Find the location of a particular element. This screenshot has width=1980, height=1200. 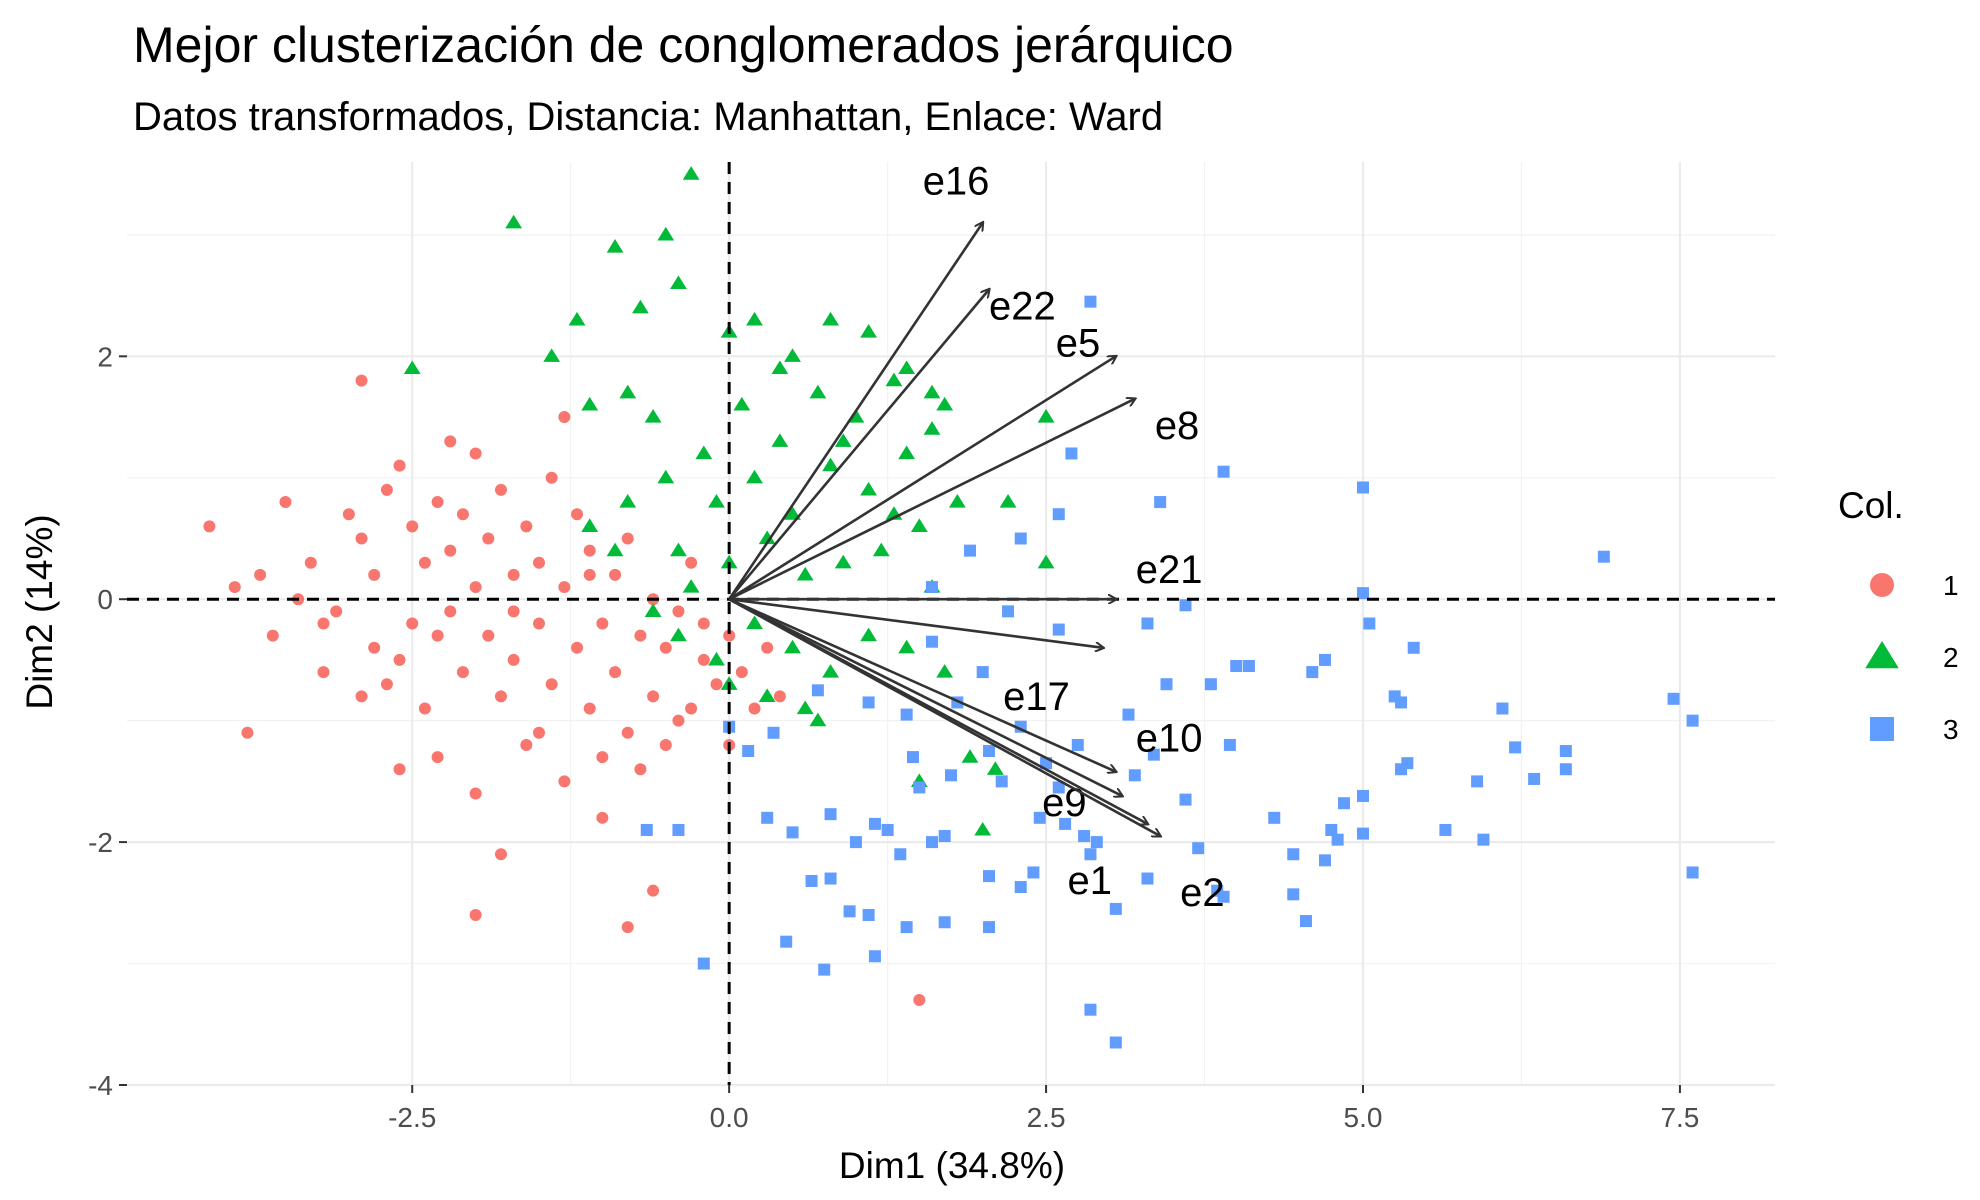

loading-arrow-e16 is located at coordinates (855, 411).